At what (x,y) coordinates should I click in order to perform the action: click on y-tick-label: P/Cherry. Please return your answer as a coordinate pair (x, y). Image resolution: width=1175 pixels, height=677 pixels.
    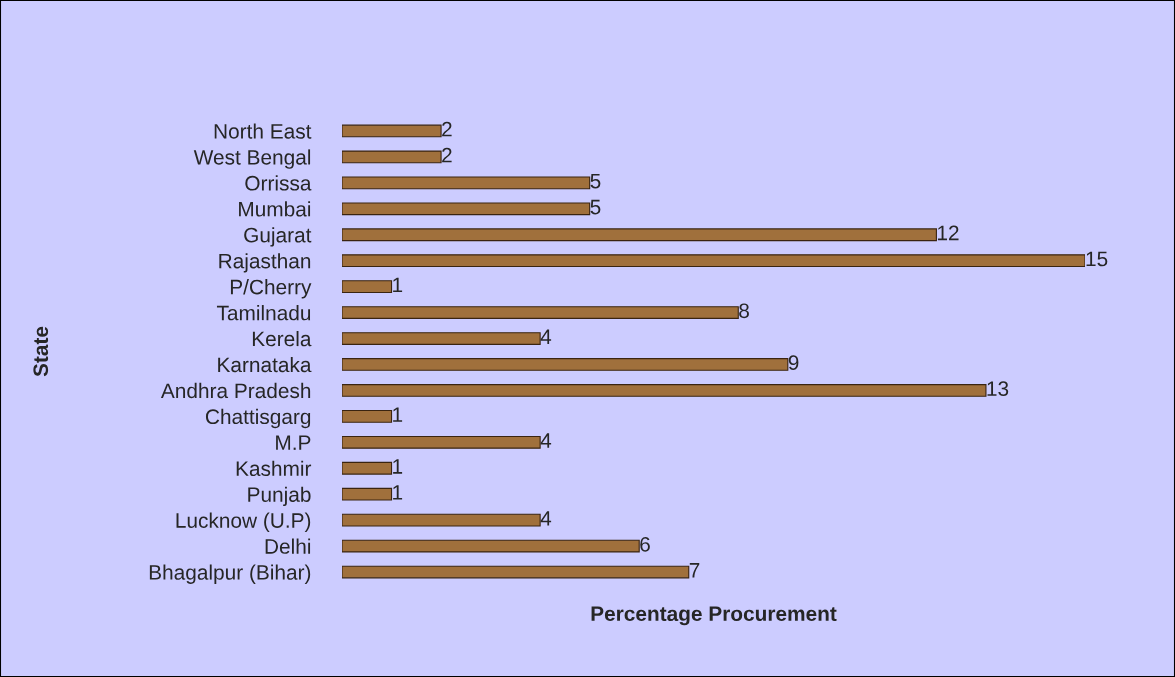
    Looking at the image, I should click on (271, 289).